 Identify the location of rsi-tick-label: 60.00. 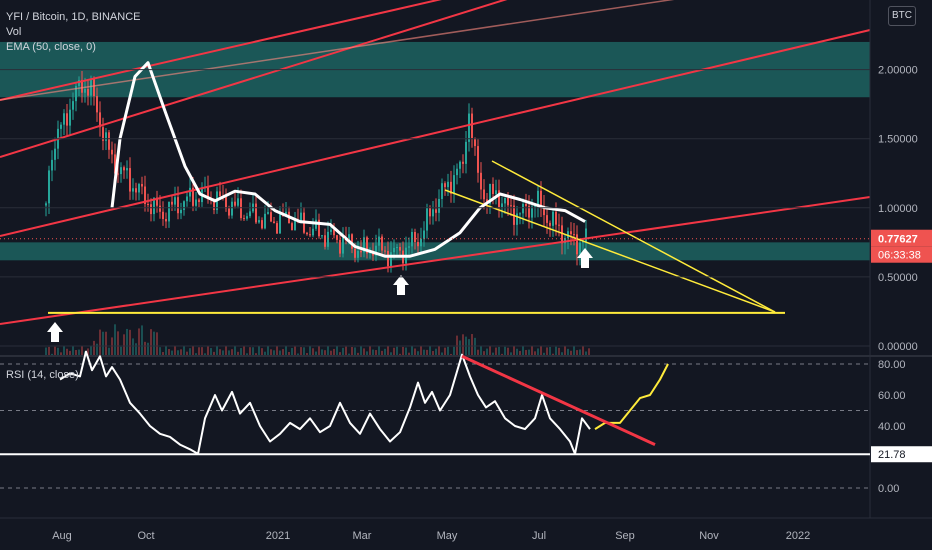
(892, 396).